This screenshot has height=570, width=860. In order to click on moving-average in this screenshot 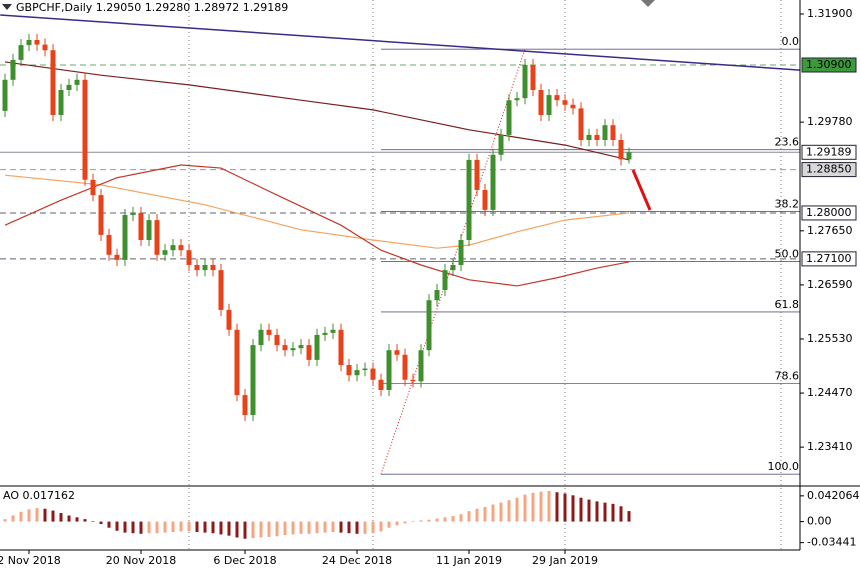, I will do `click(317, 211)`.